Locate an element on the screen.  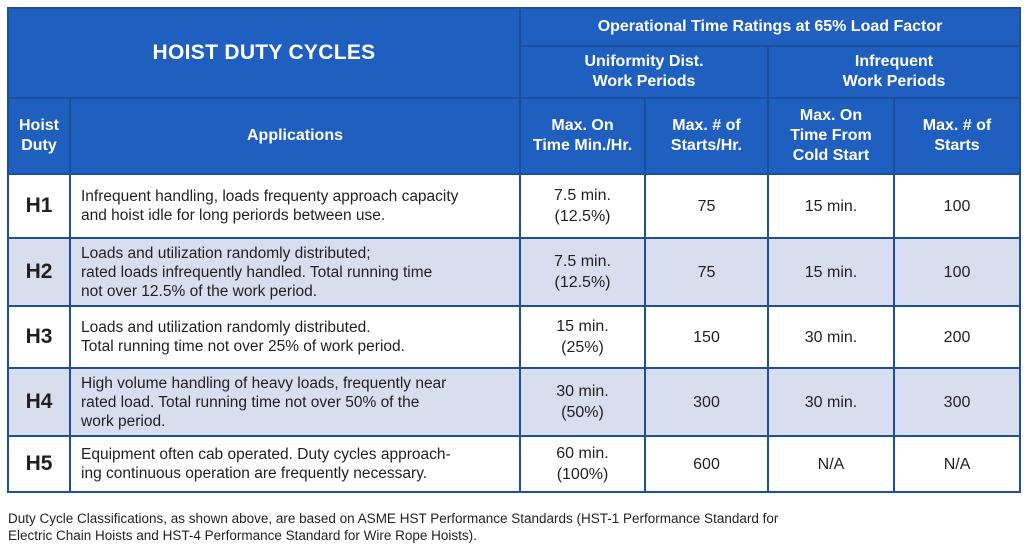
max-starts-per-hour: 300 is located at coordinates (706, 402).